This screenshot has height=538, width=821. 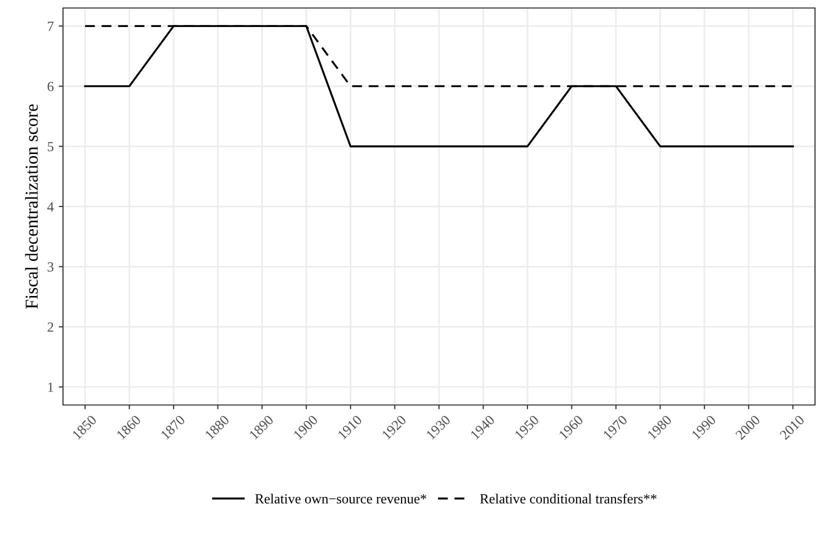 I want to click on y-tick-label: 4, so click(x=50, y=207).